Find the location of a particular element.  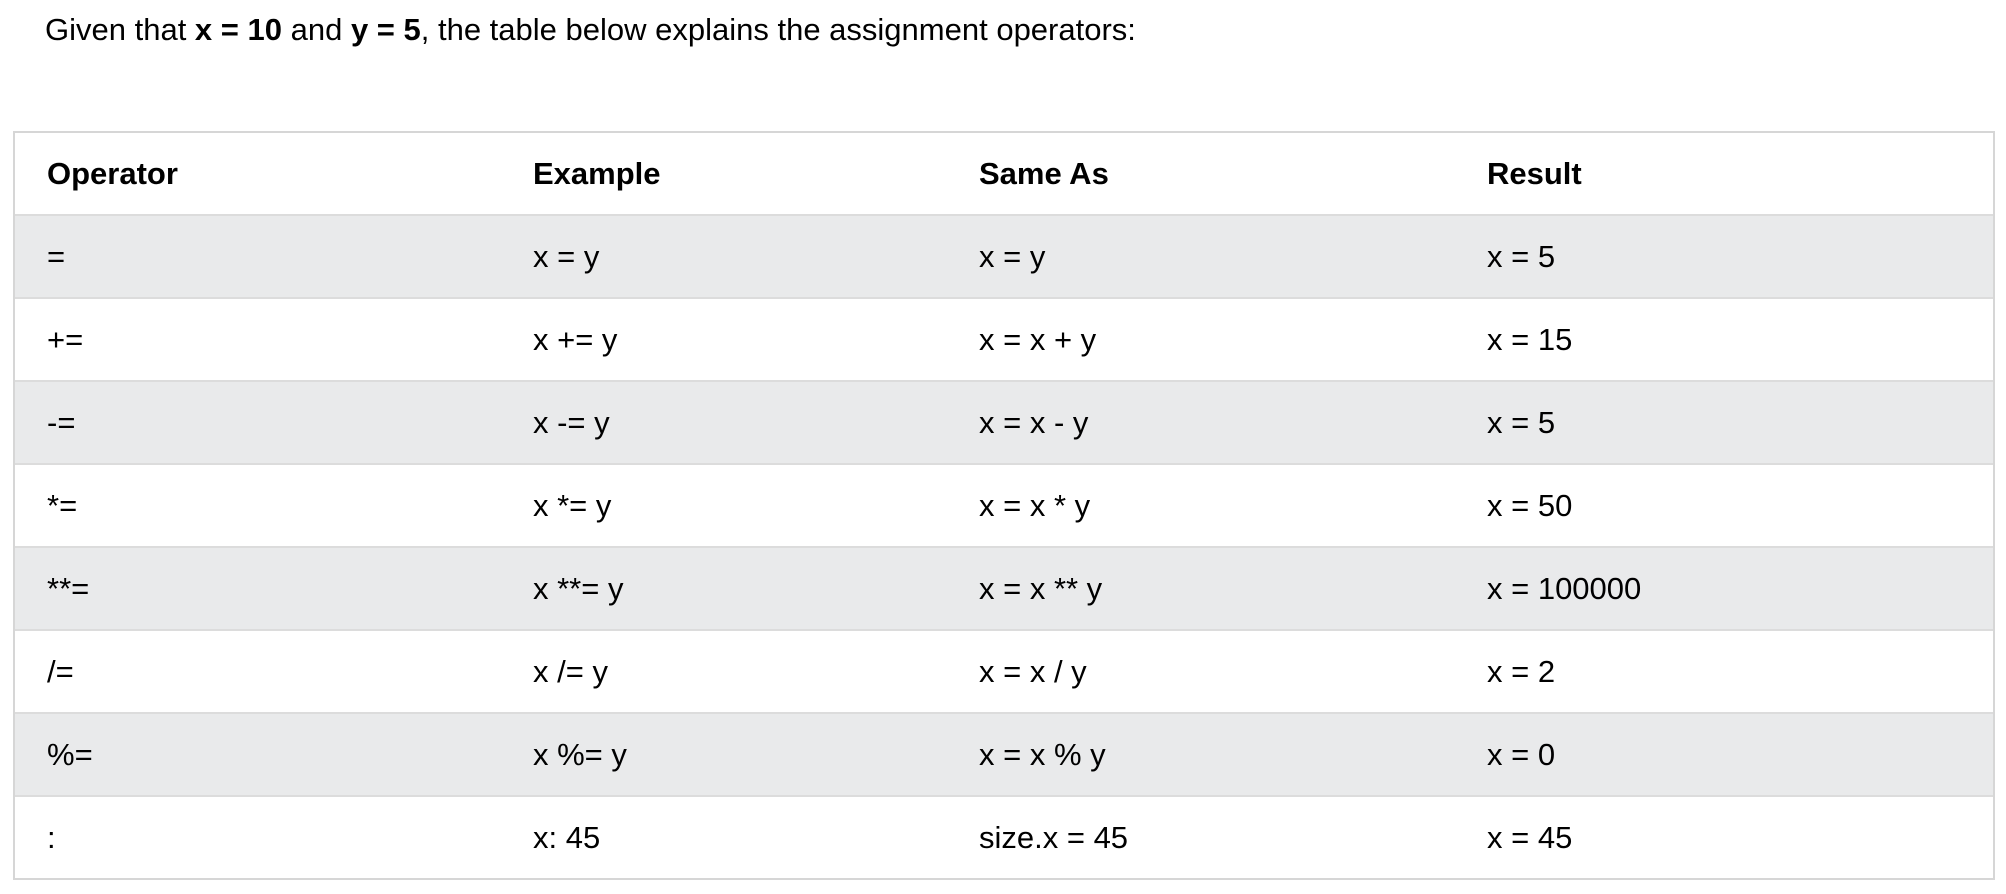

header-same-as: Same As is located at coordinates (1201, 174).